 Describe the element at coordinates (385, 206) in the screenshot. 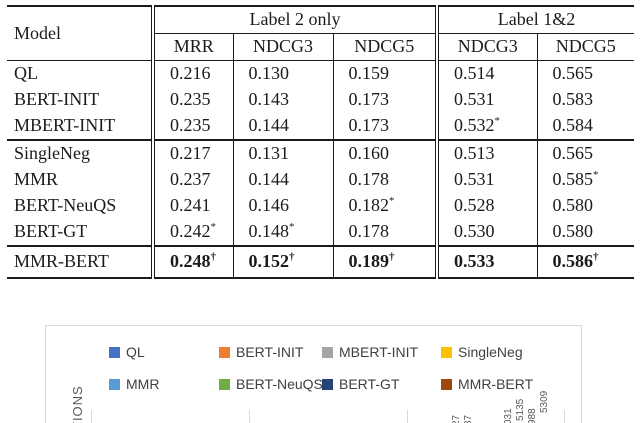

I see `metric-value: 0.182*` at that location.